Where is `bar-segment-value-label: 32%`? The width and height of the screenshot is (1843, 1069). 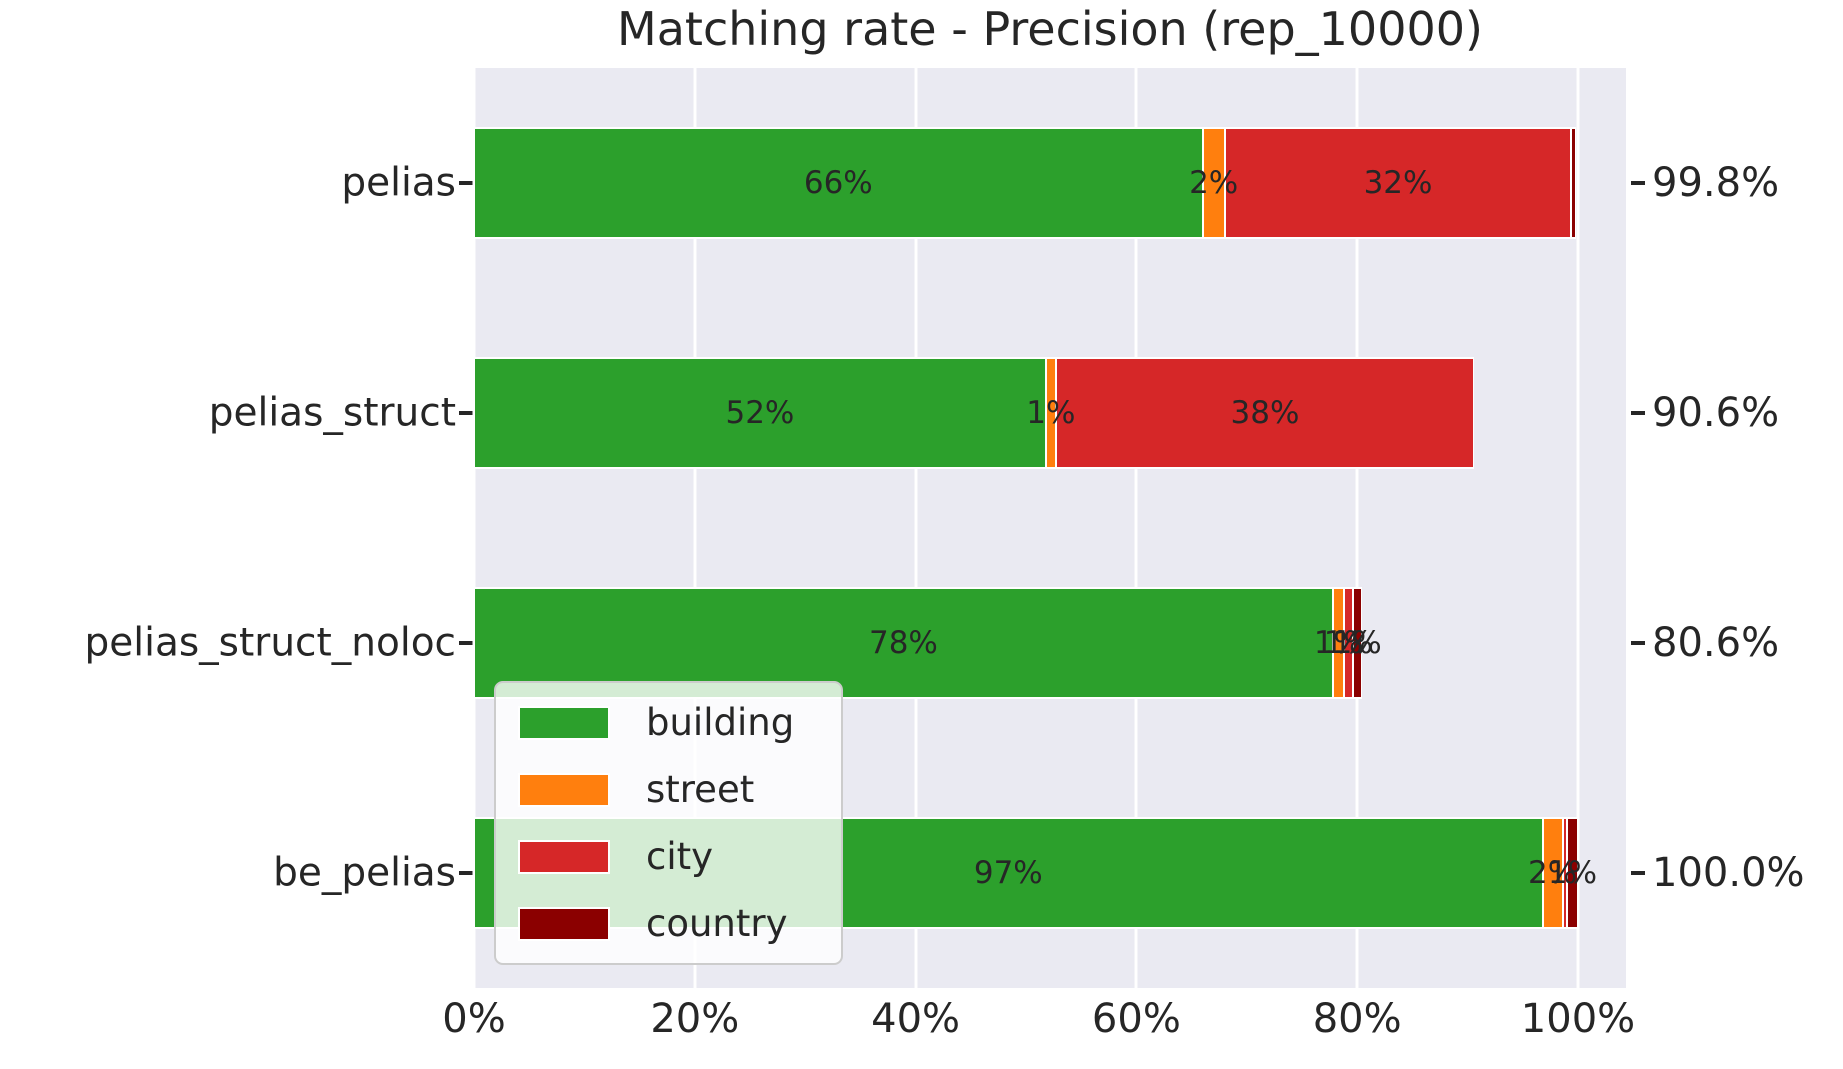 bar-segment-value-label: 32% is located at coordinates (1398, 183).